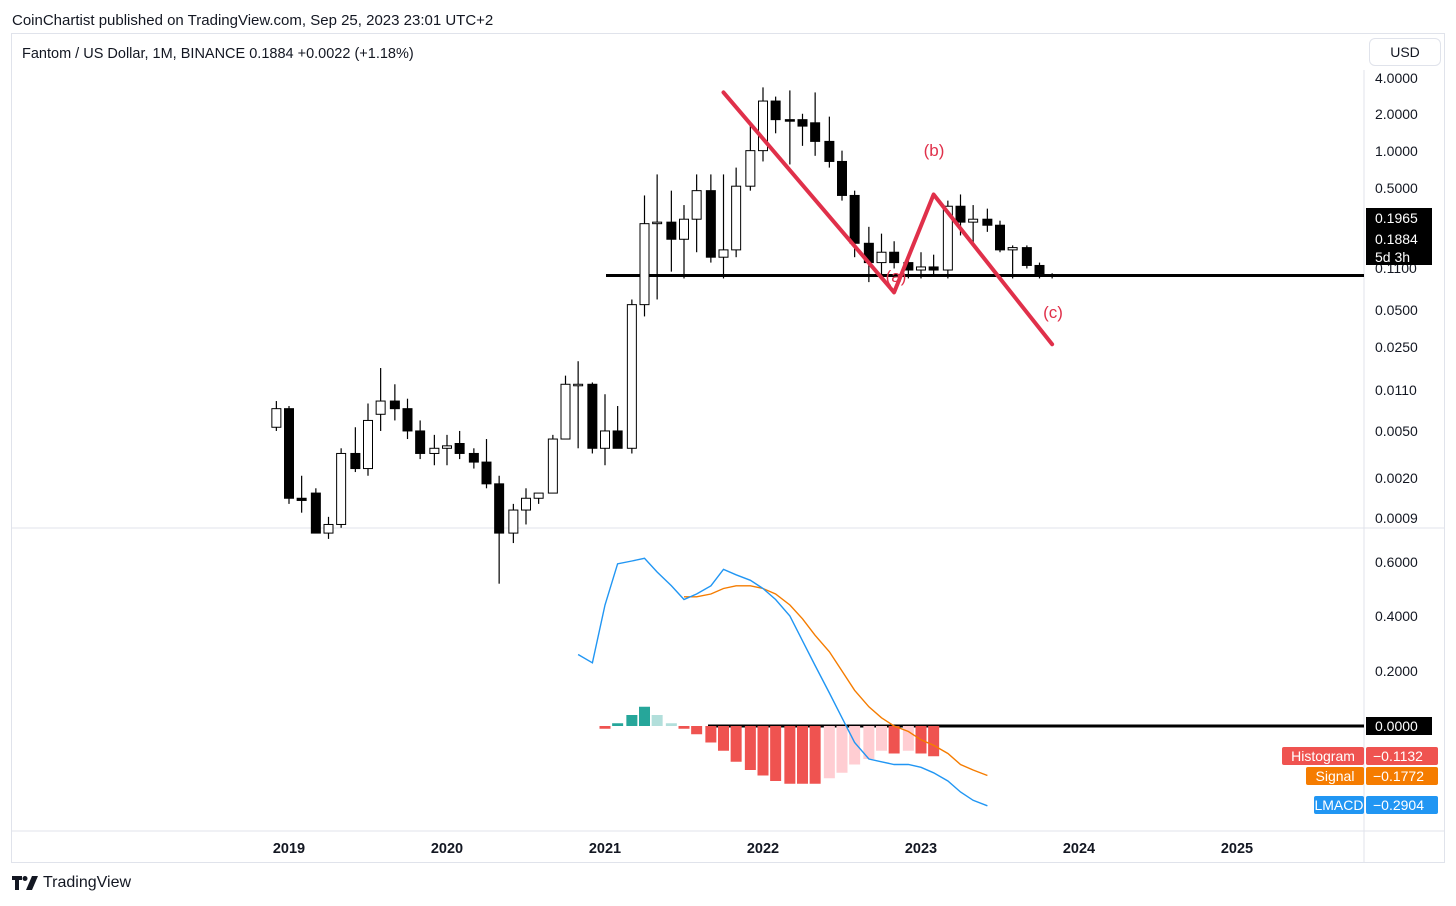  I want to click on wave-label: (b), so click(934, 150).